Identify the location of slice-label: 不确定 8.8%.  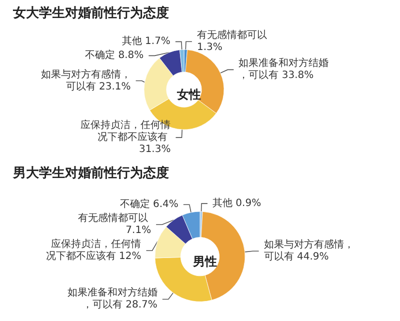
(114, 55).